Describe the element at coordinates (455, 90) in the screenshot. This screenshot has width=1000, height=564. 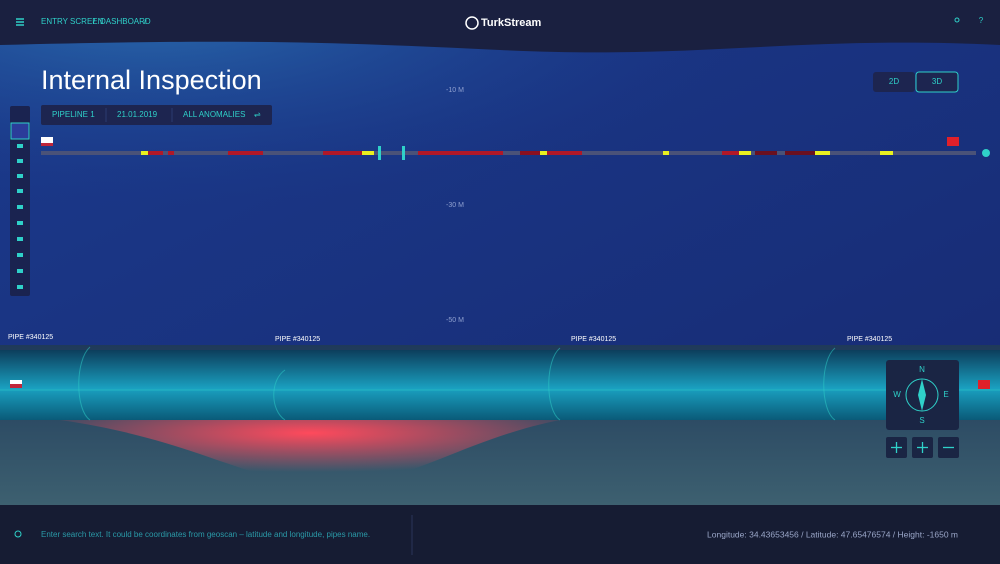
I see `depth-label: -10 M` at that location.